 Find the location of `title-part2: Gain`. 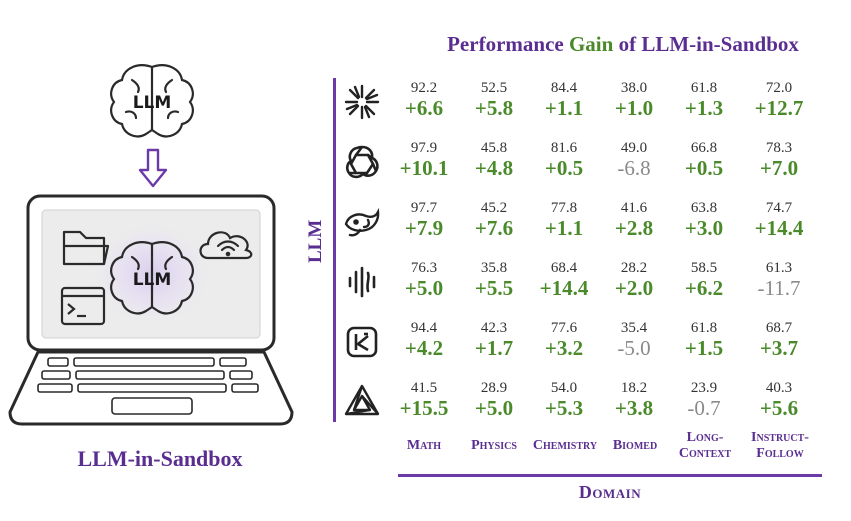

title-part2: Gain is located at coordinates (591, 44).